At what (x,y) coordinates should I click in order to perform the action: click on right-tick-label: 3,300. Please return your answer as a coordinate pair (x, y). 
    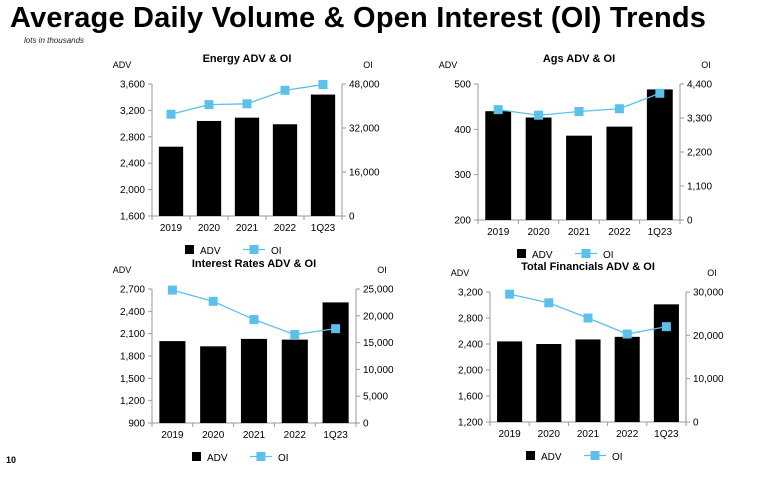
    Looking at the image, I should click on (699, 119).